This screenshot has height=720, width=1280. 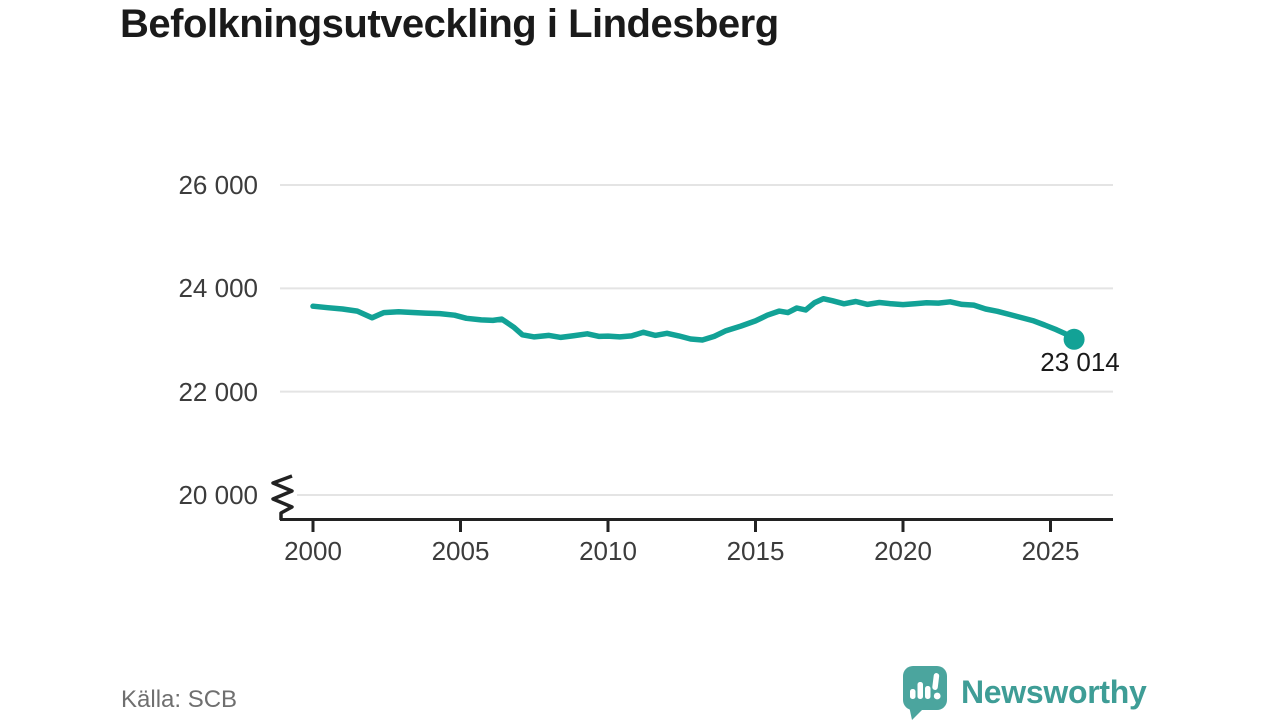 I want to click on y-axis-tick-label: 24 000, so click(x=218, y=288).